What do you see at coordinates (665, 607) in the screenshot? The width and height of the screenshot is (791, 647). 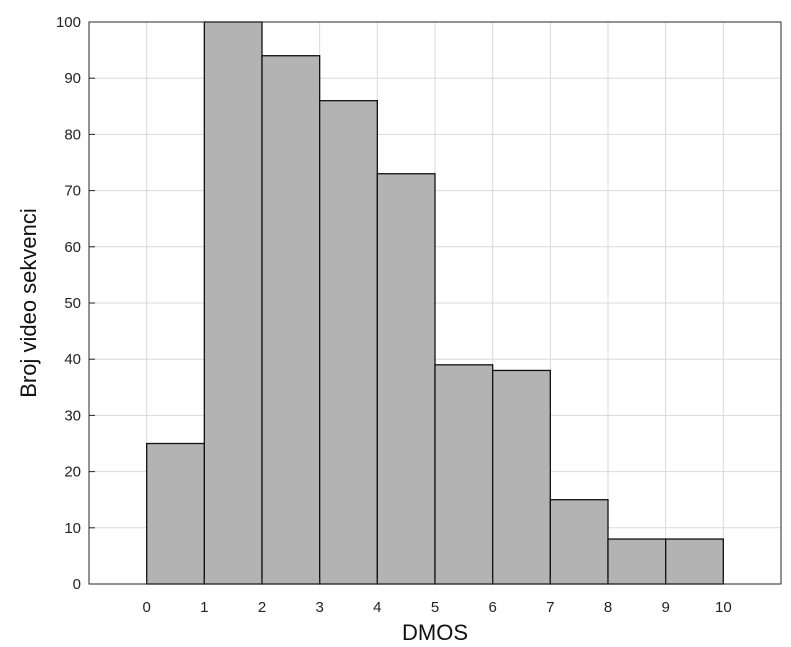 I see `x-tick-label: 9` at bounding box center [665, 607].